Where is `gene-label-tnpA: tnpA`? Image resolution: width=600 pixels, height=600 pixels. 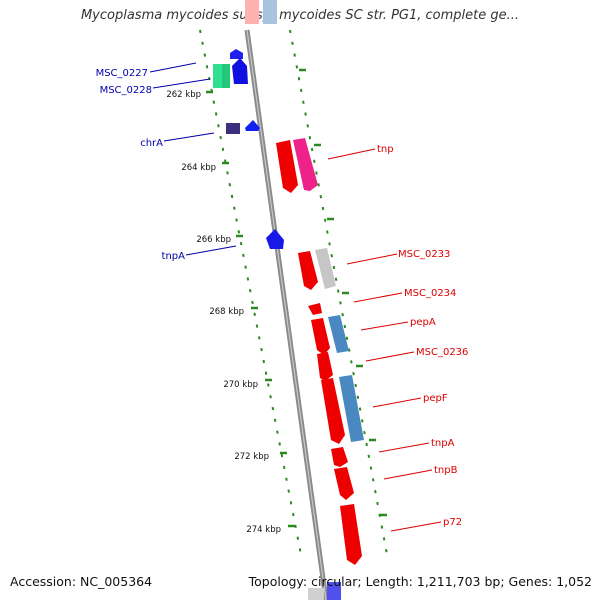
gene-label-tnpA: tnpA is located at coordinates (174, 256).